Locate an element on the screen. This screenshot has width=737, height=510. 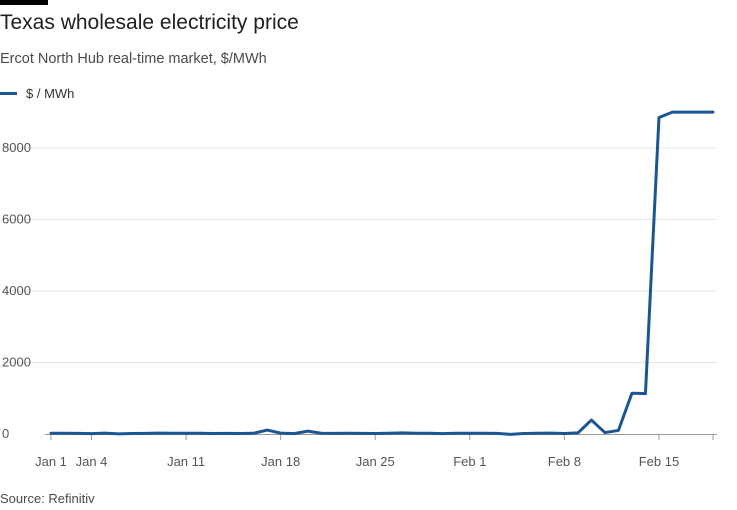
source-note: Source: Refinitiv is located at coordinates (47, 498).